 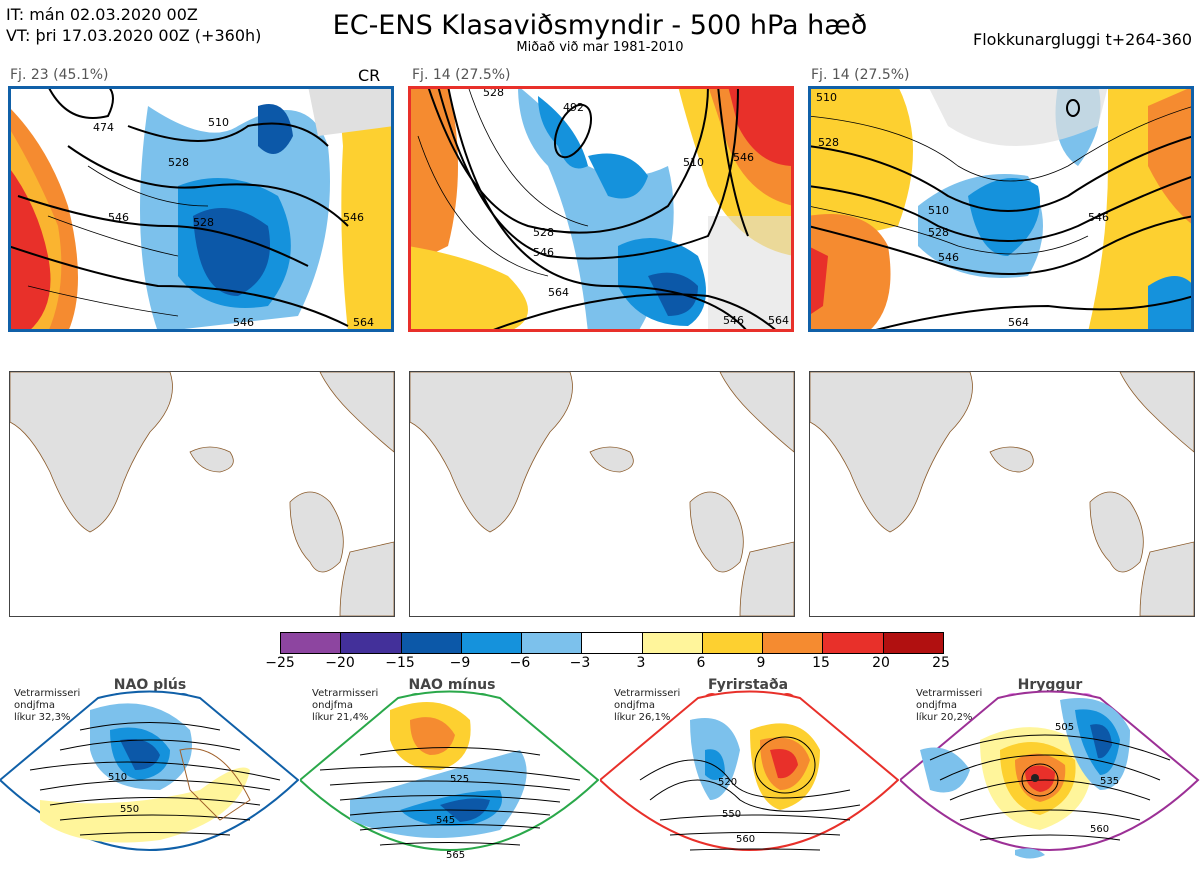 What do you see at coordinates (452, 685) in the screenshot?
I see `regime-2-title: NAO mínus` at bounding box center [452, 685].